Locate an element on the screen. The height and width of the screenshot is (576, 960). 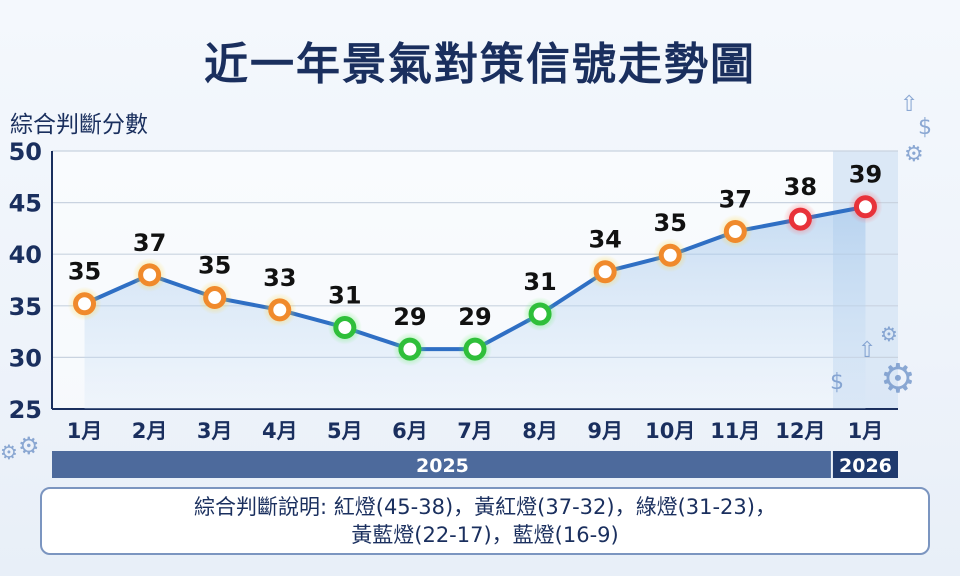
x-tick-label: 4月 is located at coordinates (280, 431).